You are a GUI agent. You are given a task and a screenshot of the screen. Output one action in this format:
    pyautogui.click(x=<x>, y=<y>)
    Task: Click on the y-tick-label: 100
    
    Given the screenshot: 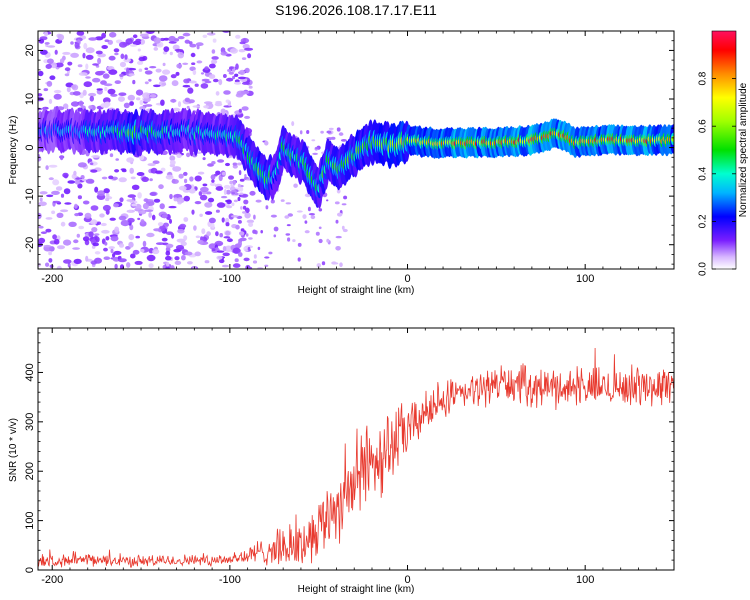 What is the action you would take?
    pyautogui.click(x=30, y=520)
    